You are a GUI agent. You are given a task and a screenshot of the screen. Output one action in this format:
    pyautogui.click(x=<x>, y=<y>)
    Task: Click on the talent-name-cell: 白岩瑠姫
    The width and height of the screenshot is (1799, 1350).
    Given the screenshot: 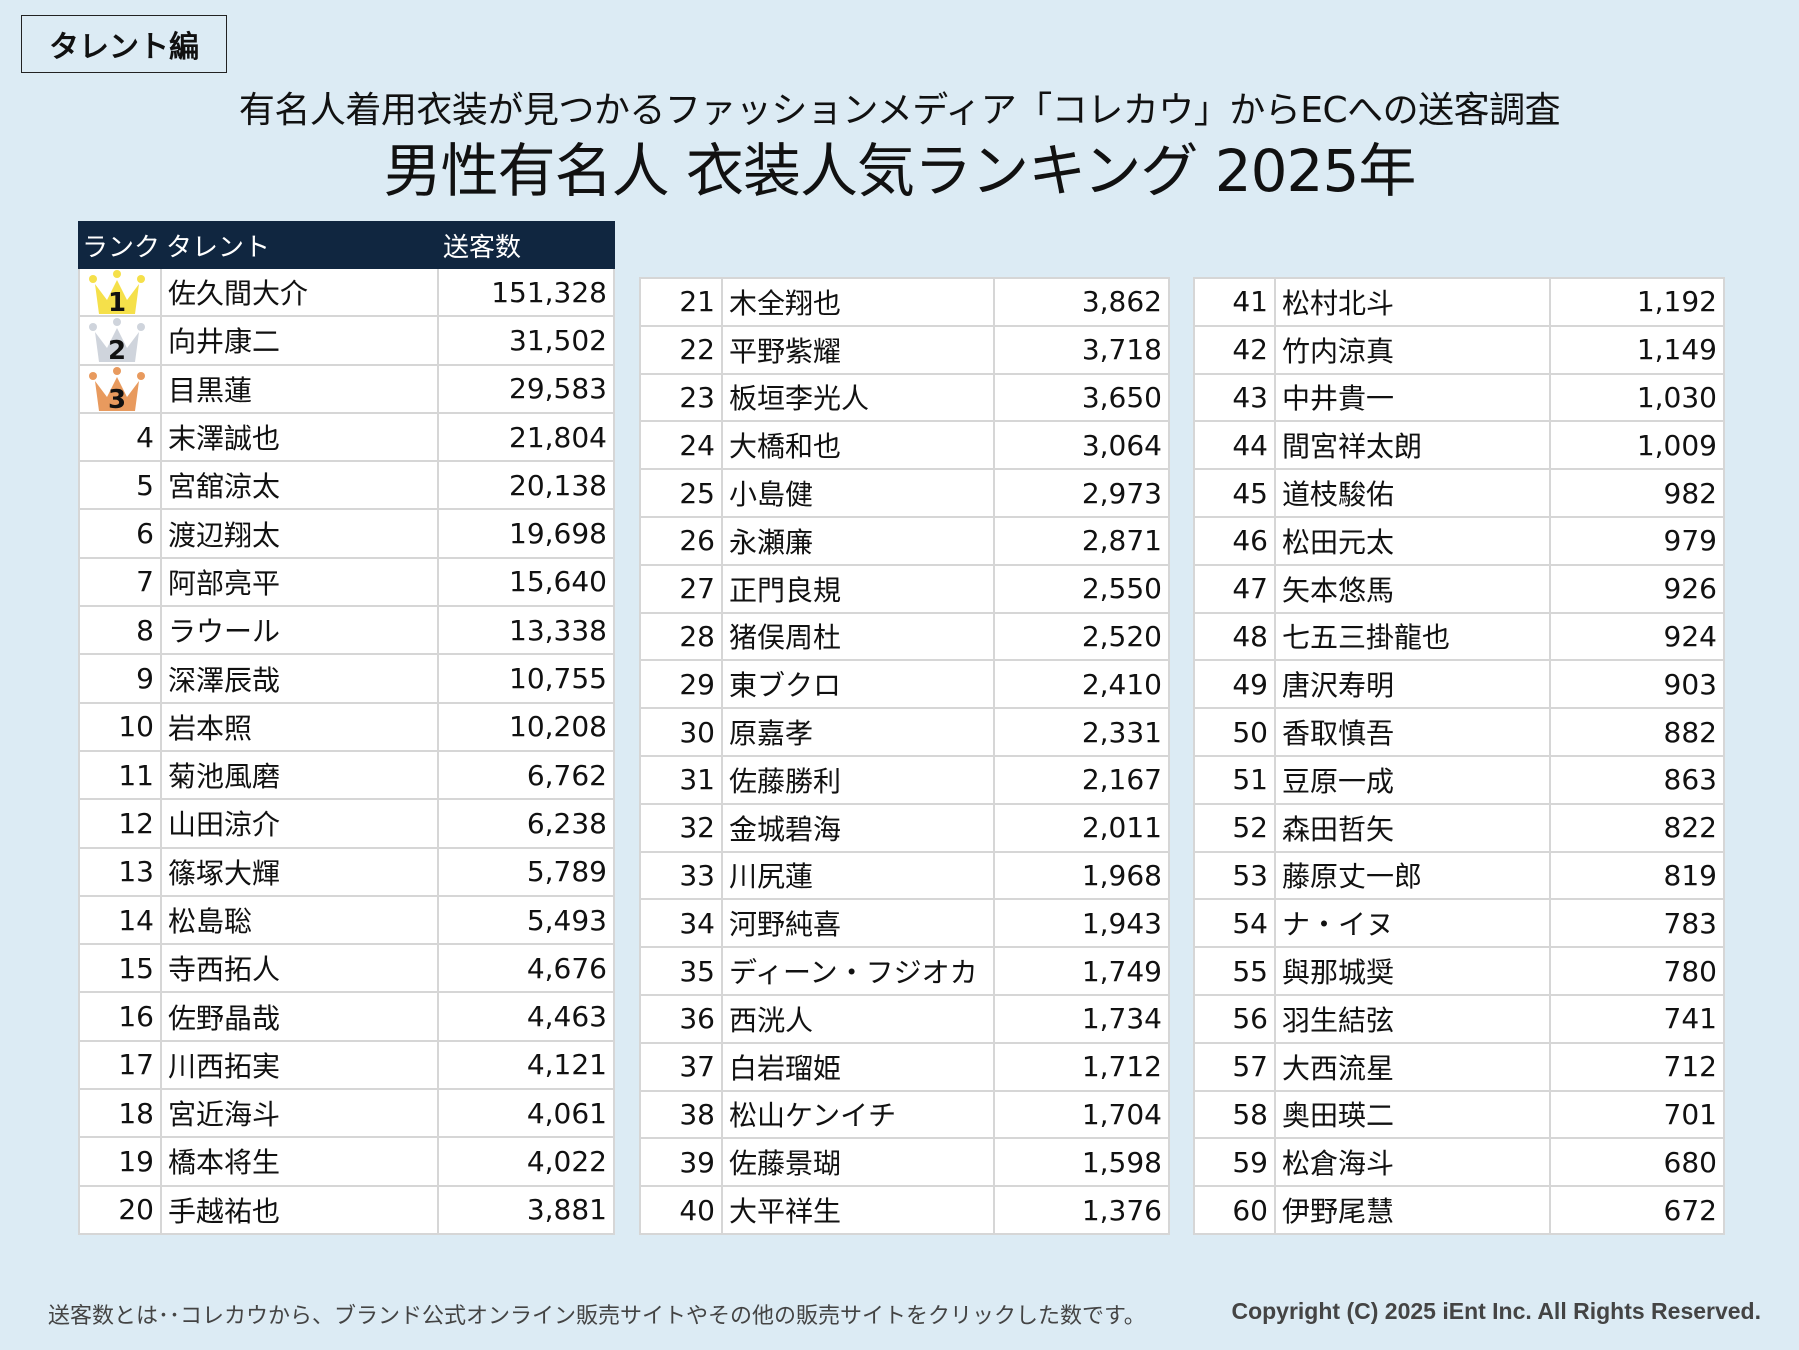 What is the action you would take?
    pyautogui.click(x=858, y=1066)
    